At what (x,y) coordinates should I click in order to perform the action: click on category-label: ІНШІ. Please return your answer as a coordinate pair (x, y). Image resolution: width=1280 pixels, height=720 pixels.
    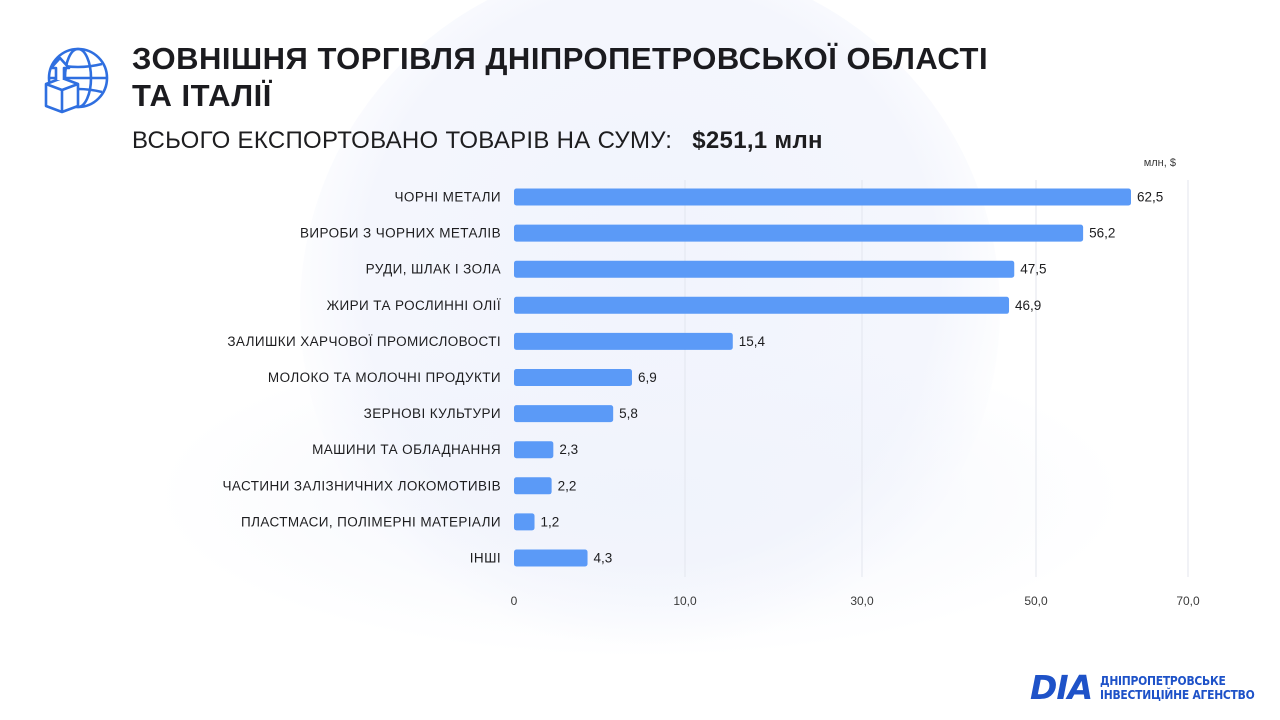
    Looking at the image, I should click on (485, 558).